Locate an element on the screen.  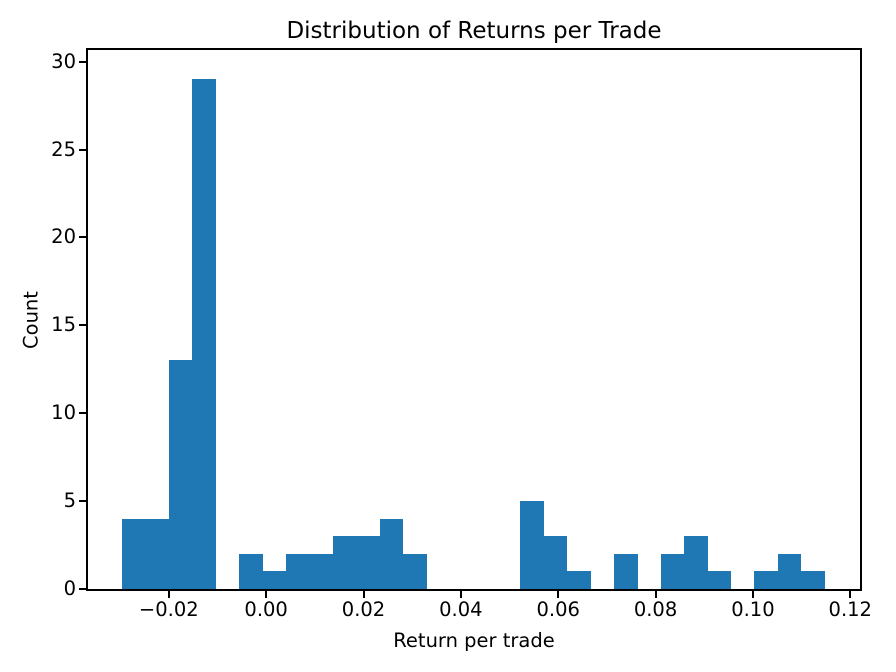
x-tick-label: 0.02 is located at coordinates (363, 609).